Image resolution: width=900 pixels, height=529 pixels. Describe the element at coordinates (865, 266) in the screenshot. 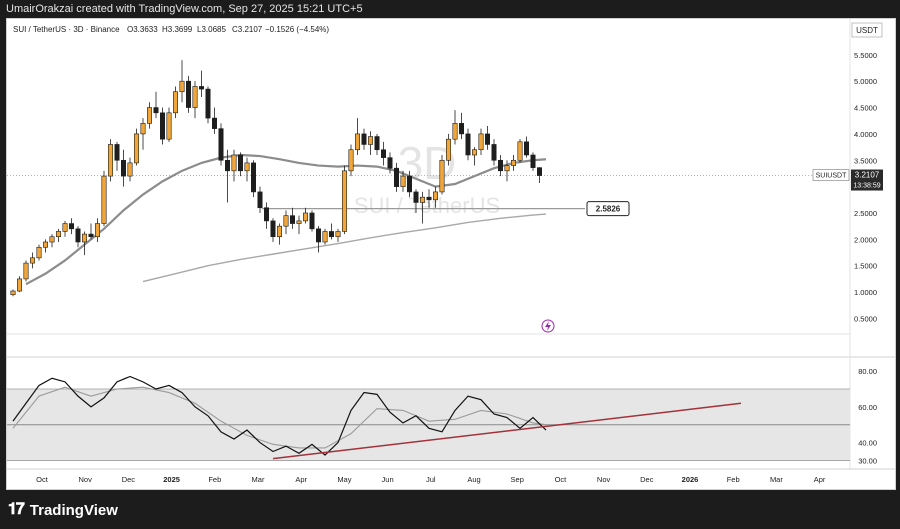

I see `price-tick-label: 1.5000` at that location.